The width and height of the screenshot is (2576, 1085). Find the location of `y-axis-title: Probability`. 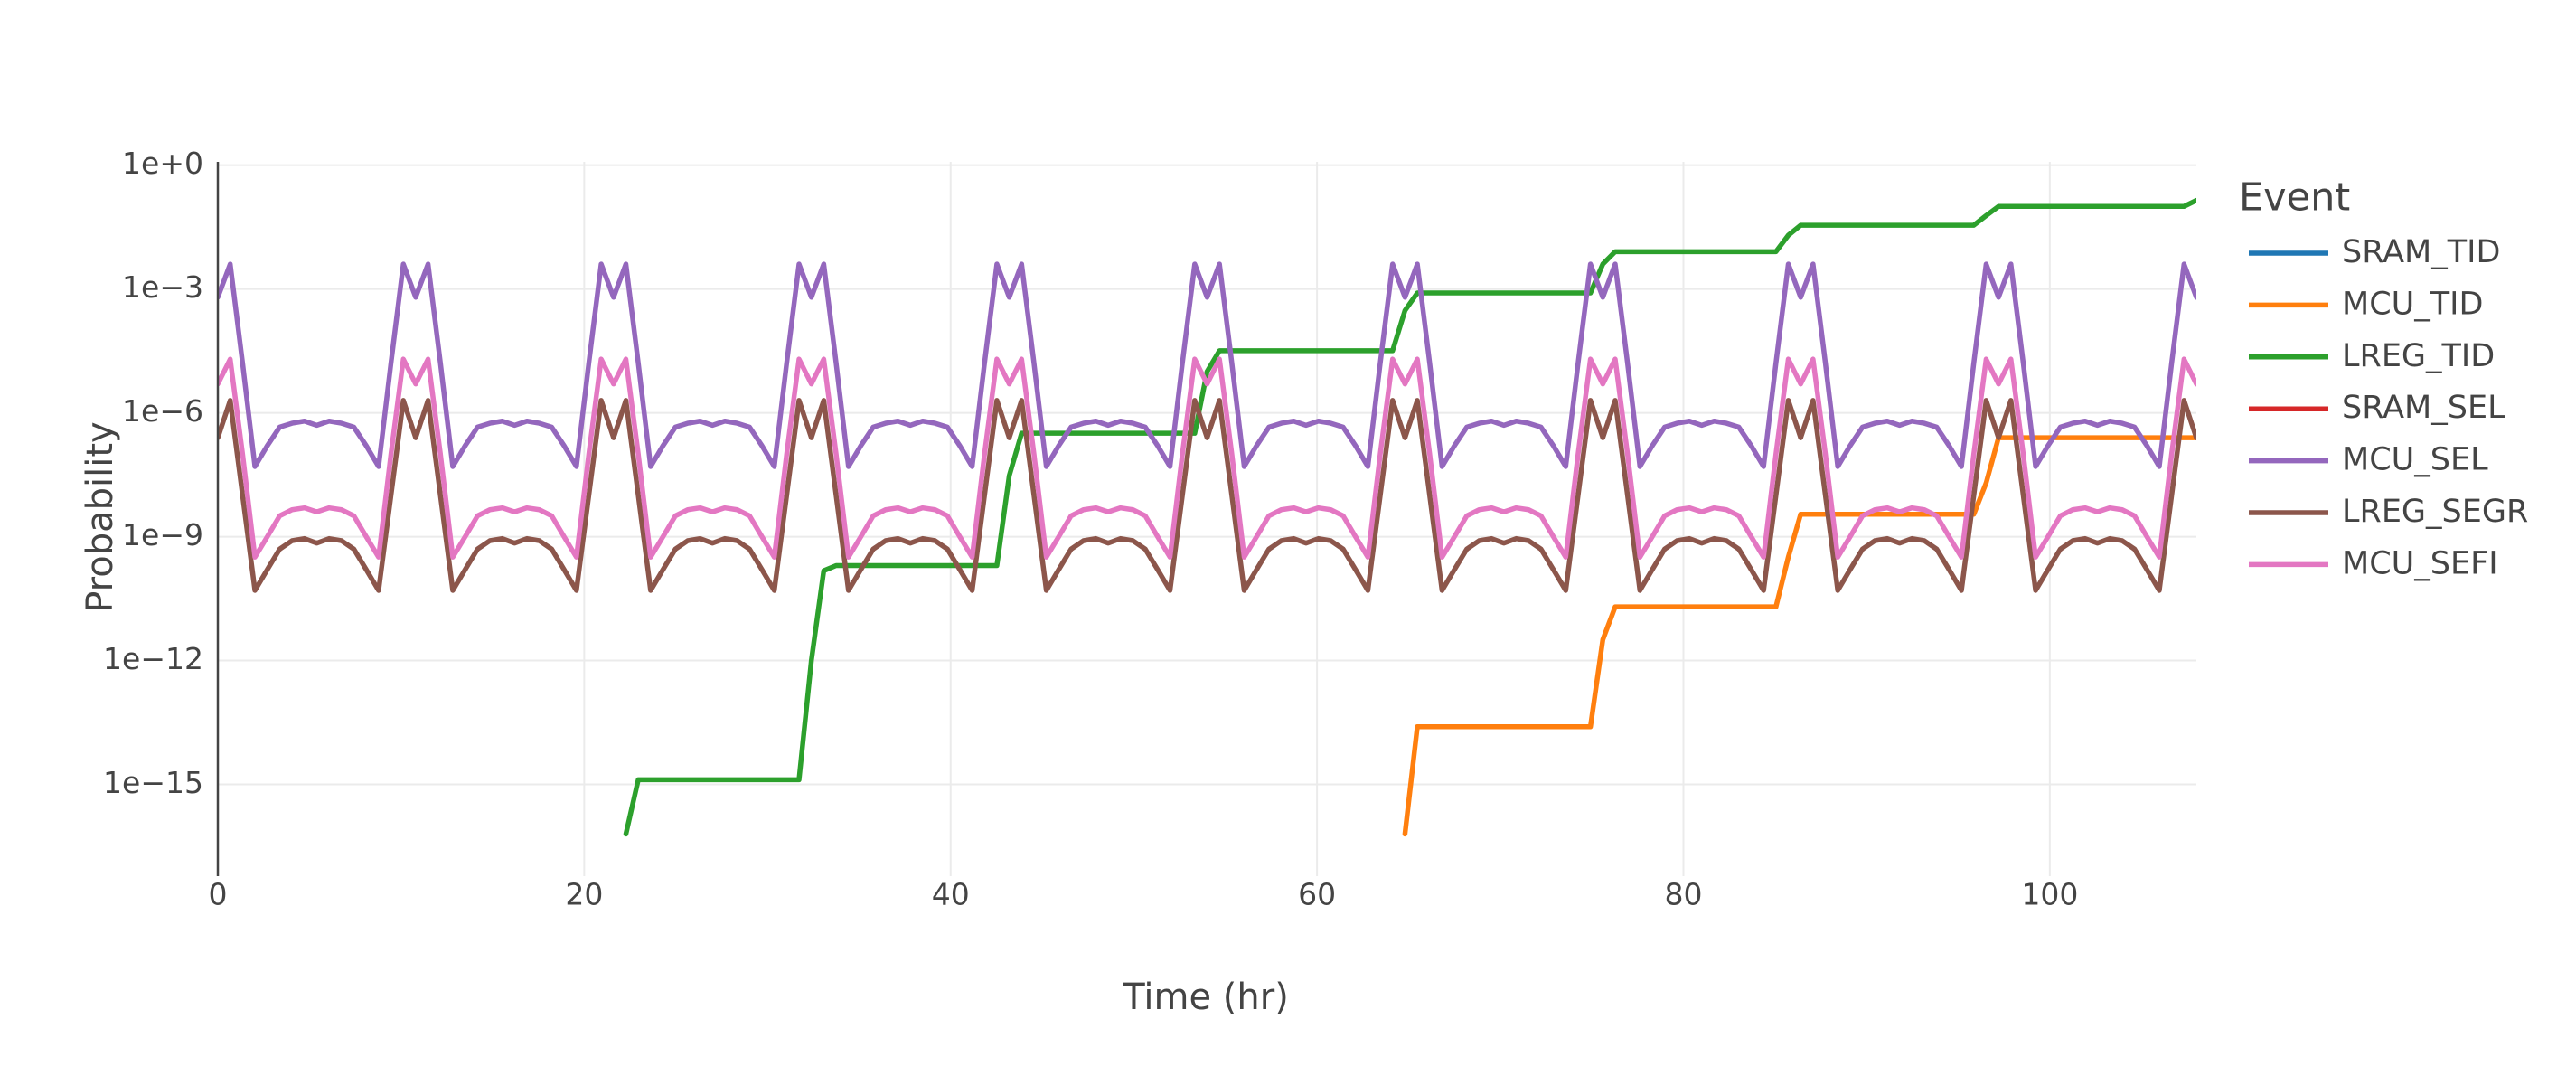

y-axis-title: Probability is located at coordinates (101, 516).